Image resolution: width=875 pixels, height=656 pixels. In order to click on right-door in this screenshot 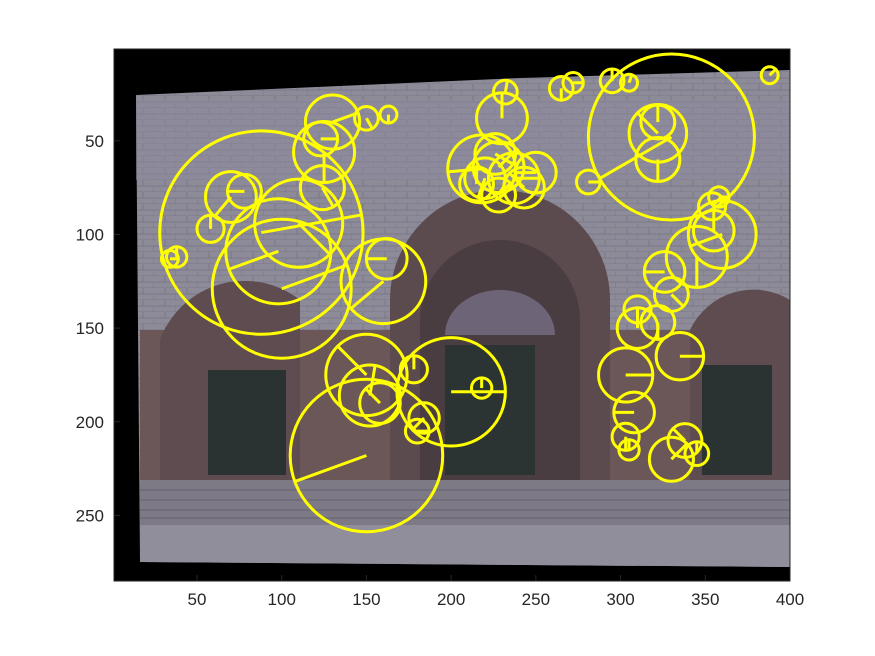, I will do `click(737, 420)`.